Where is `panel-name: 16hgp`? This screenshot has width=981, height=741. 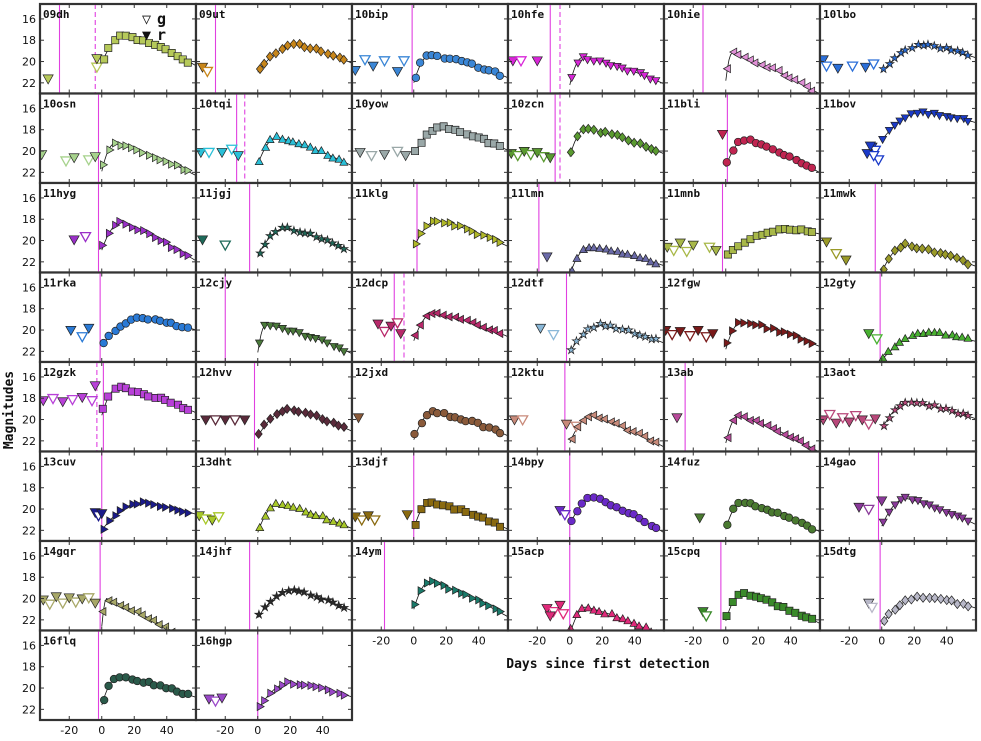
panel-name: 16hgp is located at coordinates (215, 641).